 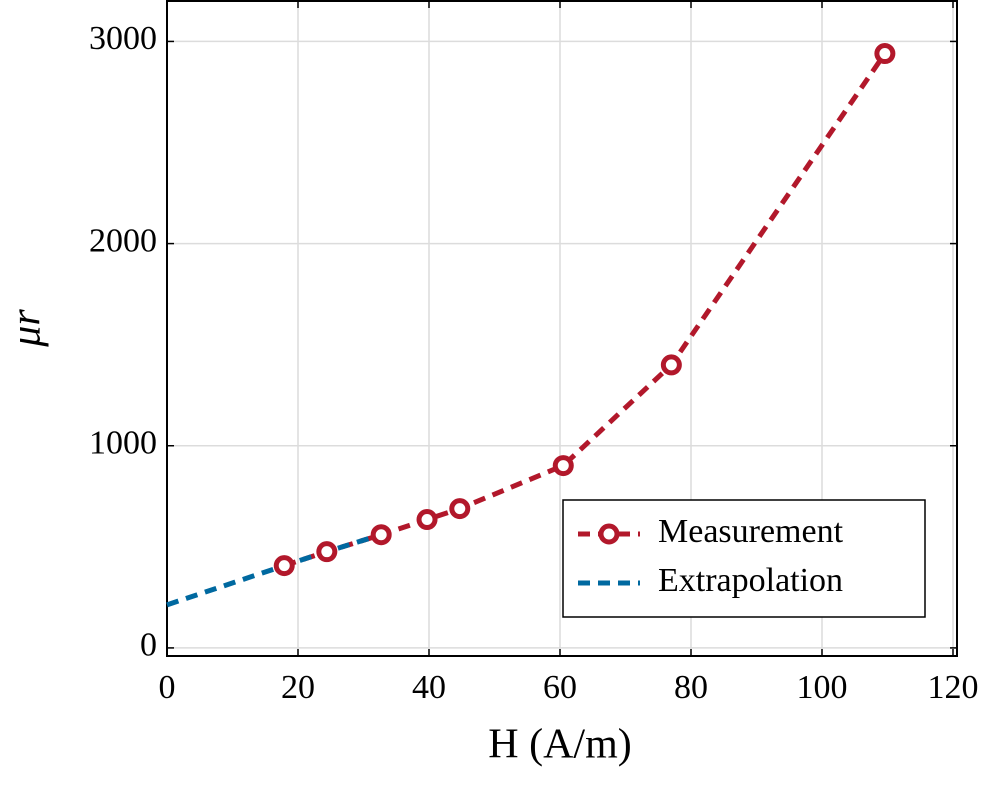 I want to click on legend: Measurement Extrapolation, so click(x=744, y=558).